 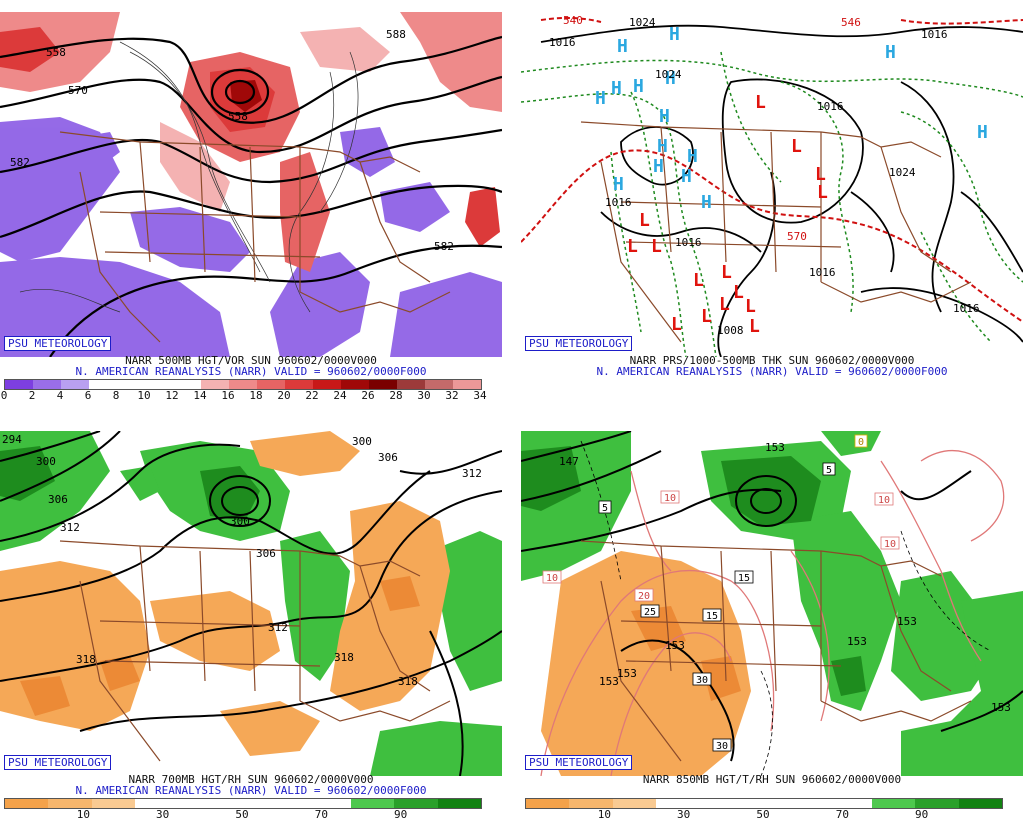 What do you see at coordinates (362, 441) in the screenshot?
I see `contour-label: 300` at bounding box center [362, 441].